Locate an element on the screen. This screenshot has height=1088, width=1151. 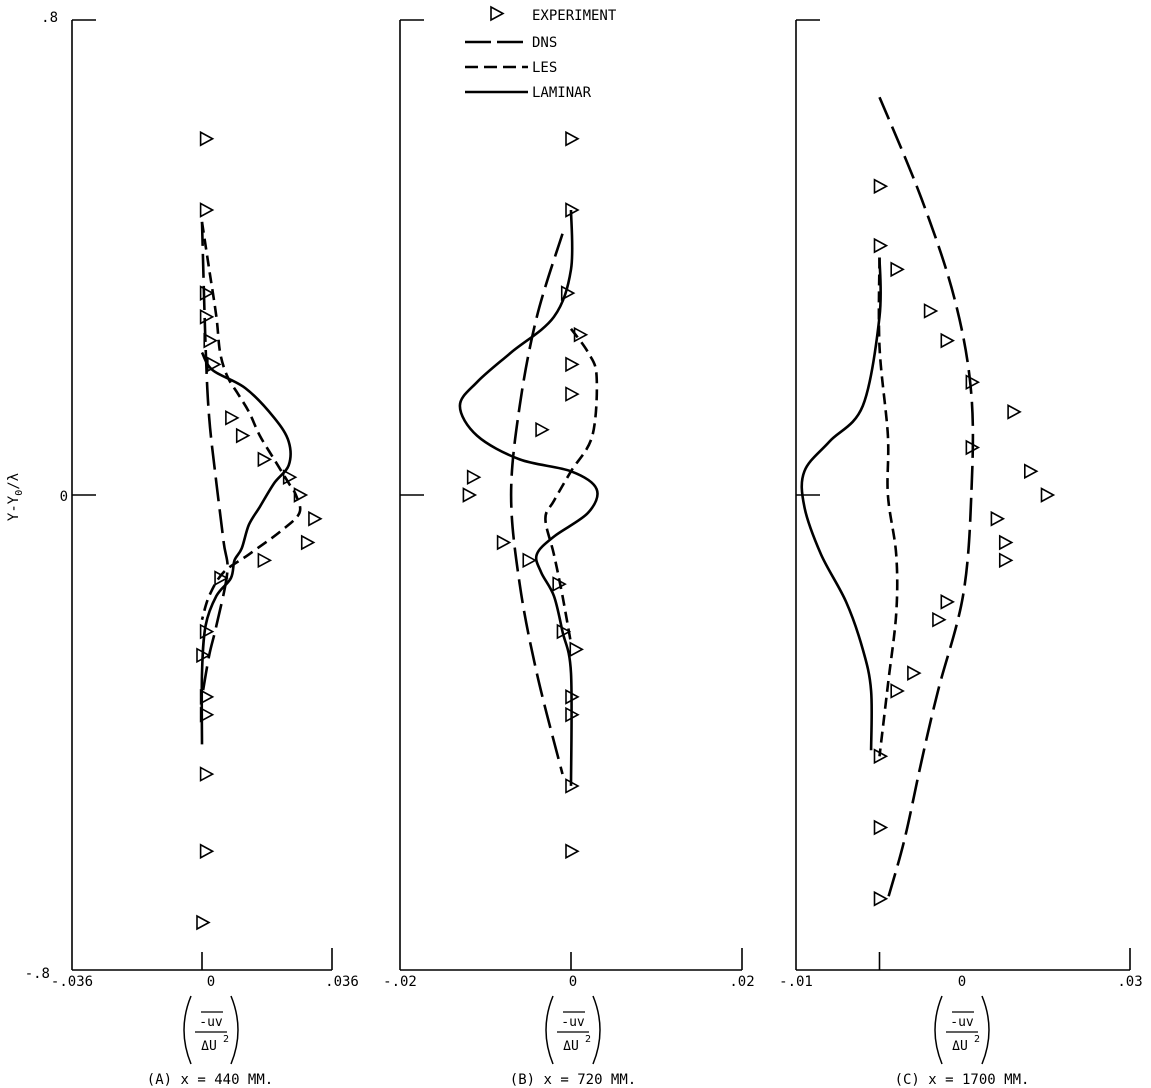
panel-a-xtick-zero: 0 is located at coordinates (211, 982).